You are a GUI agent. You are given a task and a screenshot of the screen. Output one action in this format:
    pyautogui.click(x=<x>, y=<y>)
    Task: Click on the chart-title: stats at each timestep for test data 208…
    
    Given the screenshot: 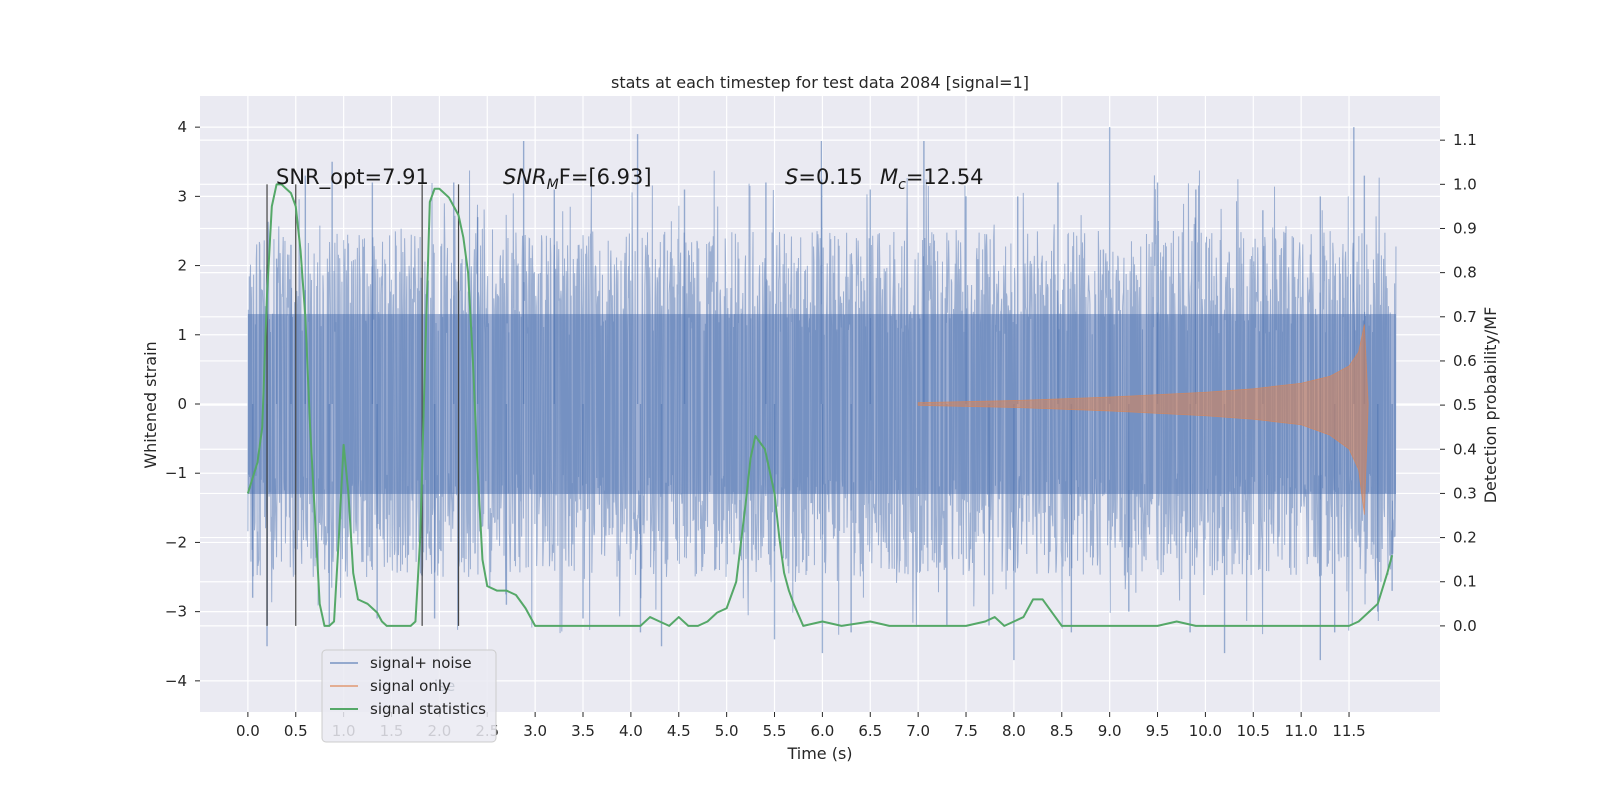 What is the action you would take?
    pyautogui.click(x=820, y=82)
    